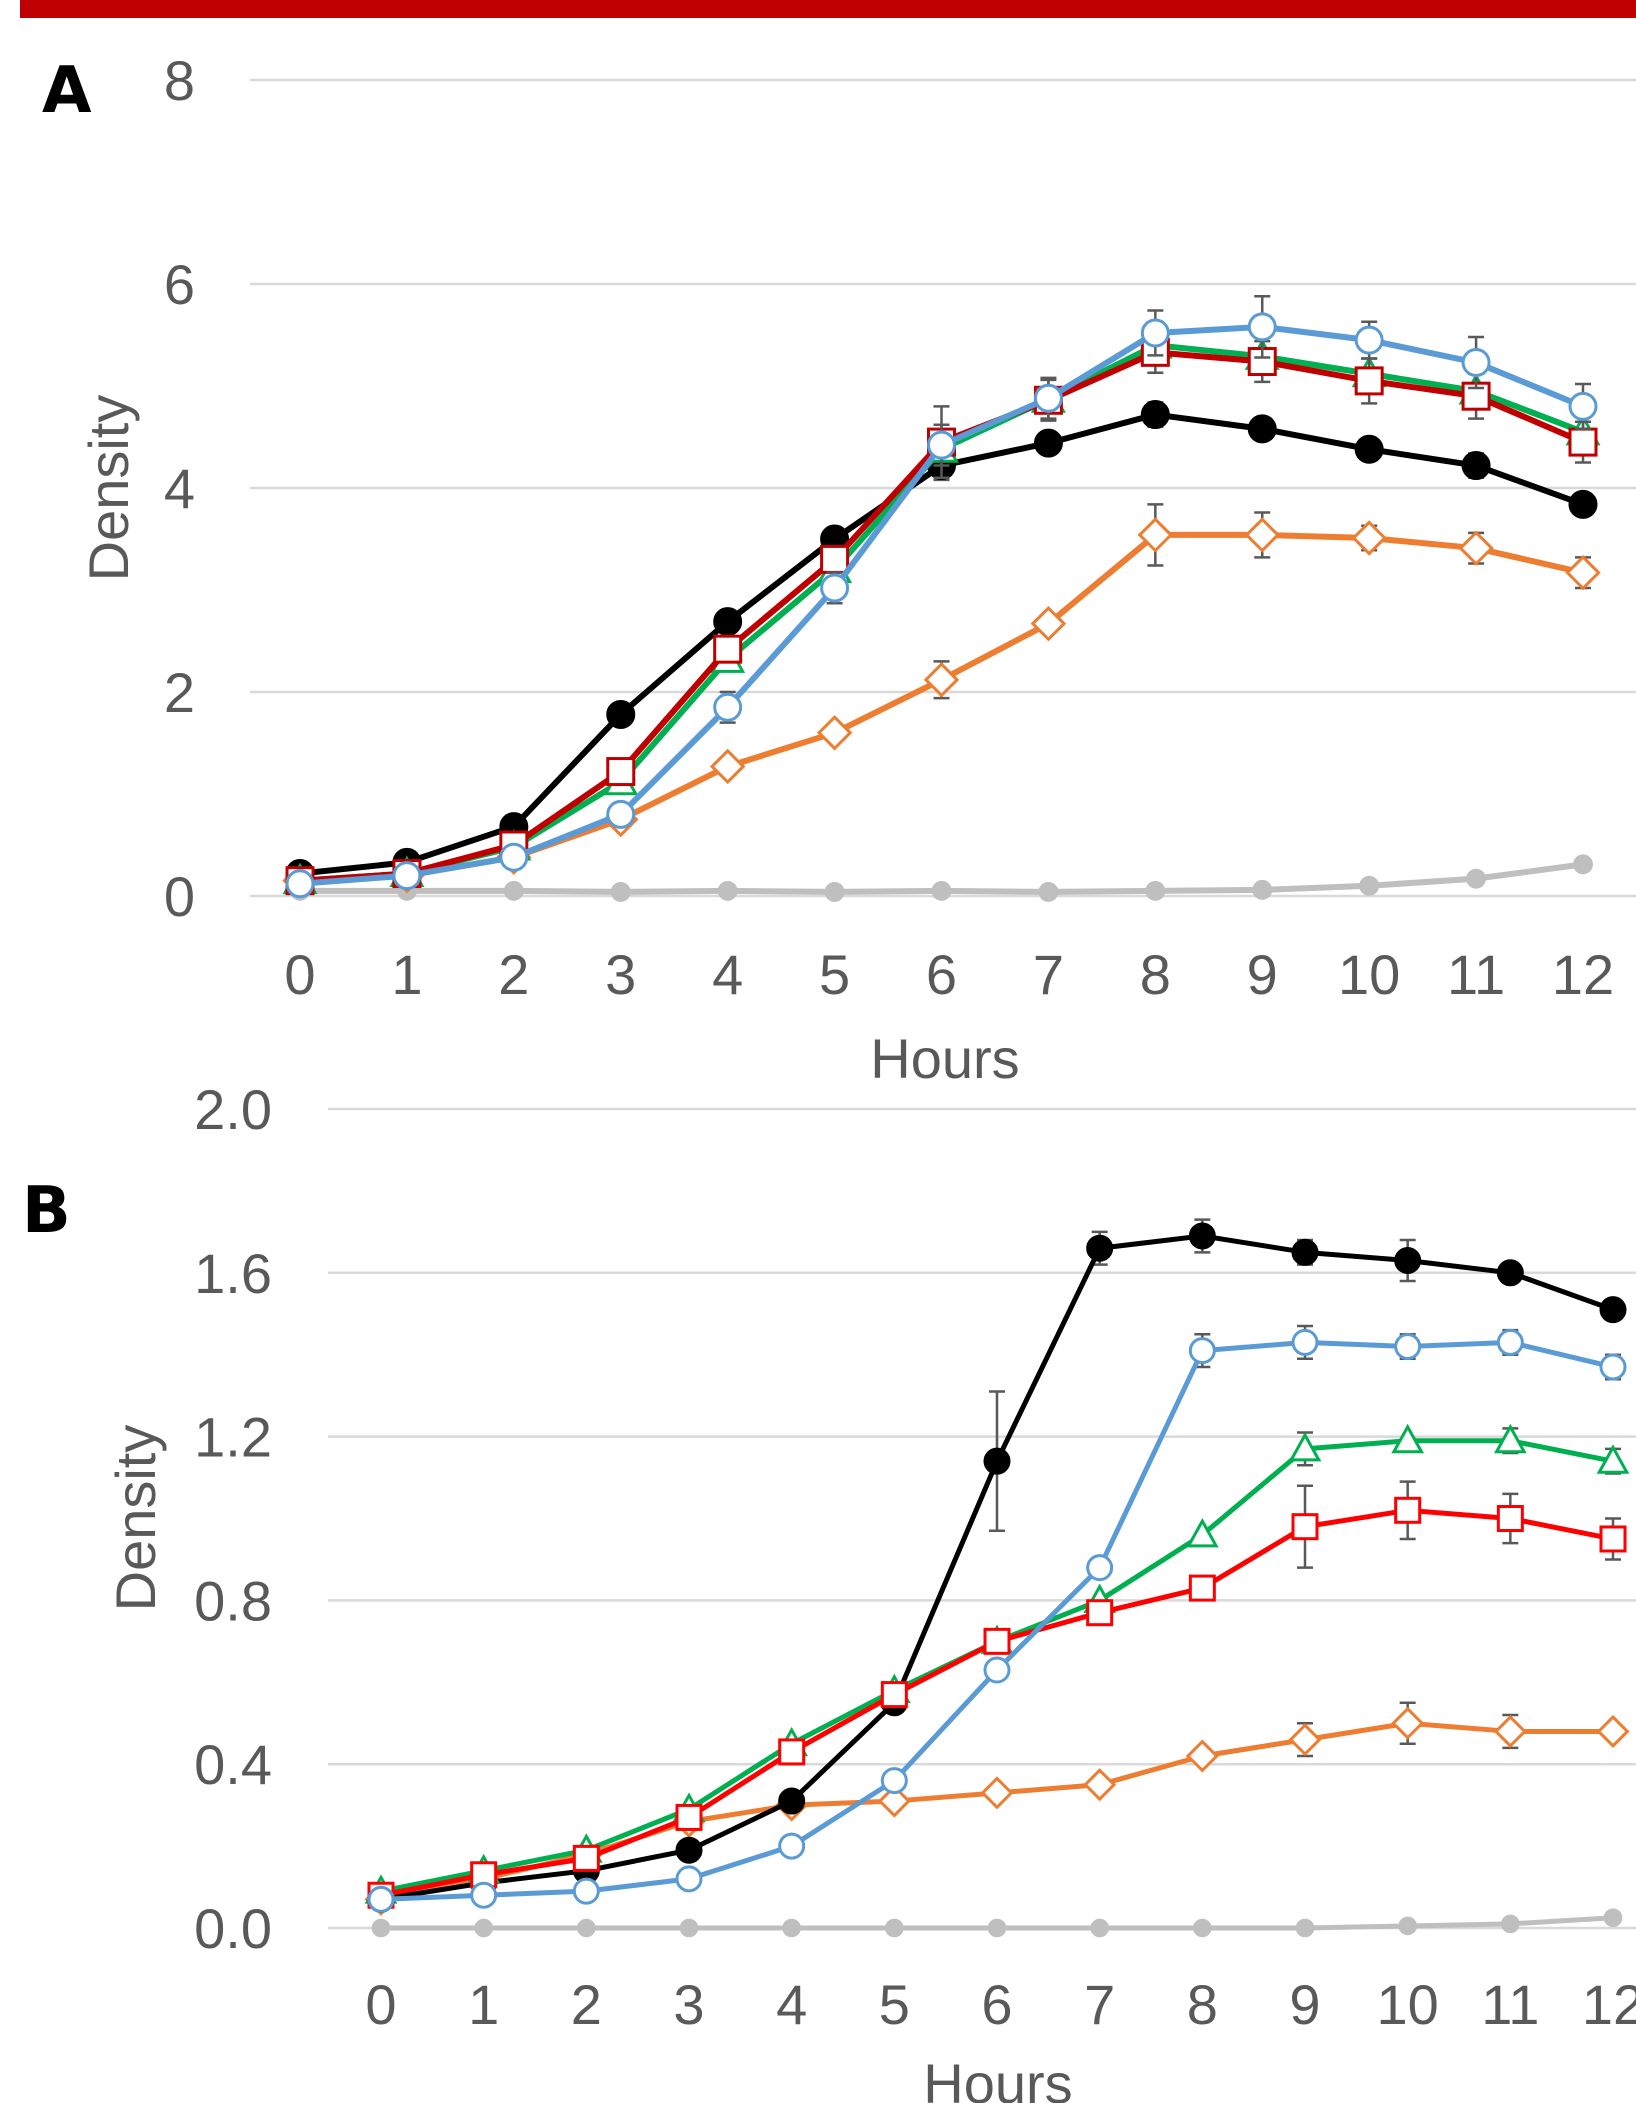  I want to click on panel-b-y-tick-label: 0.8, so click(233, 1600).